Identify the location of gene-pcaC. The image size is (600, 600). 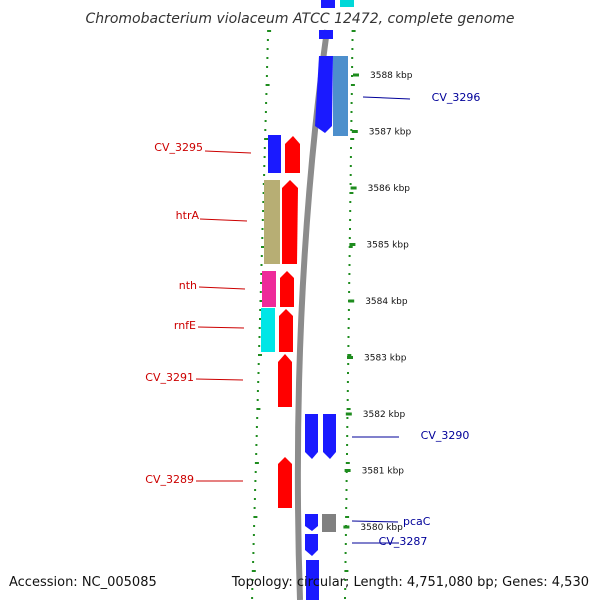
(311, 522).